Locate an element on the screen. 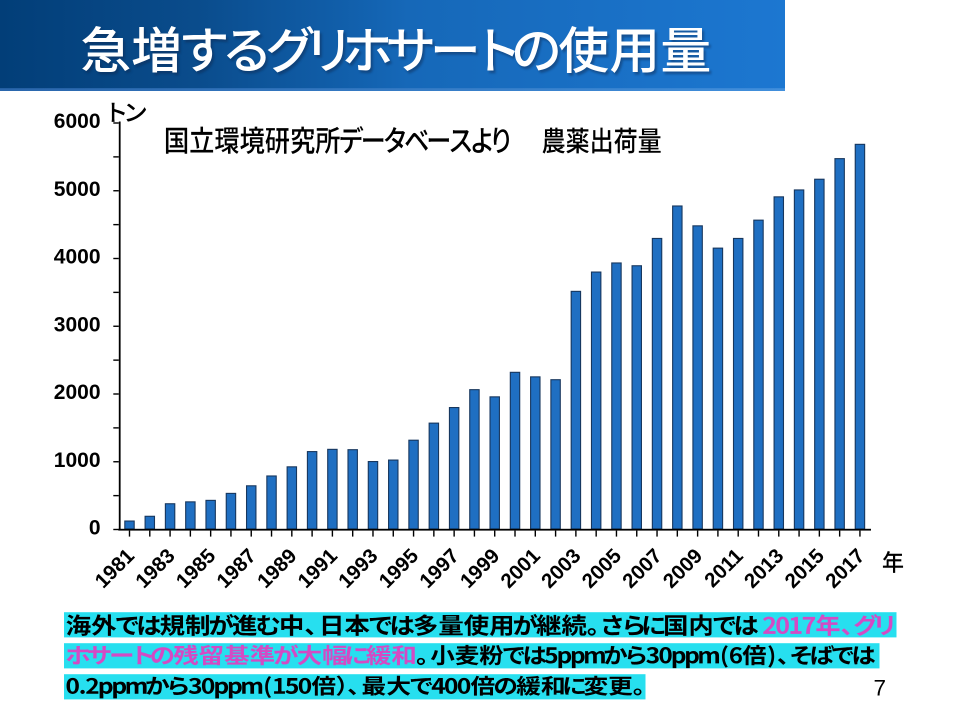  svg-text: 2009 is located at coordinates (683, 568).